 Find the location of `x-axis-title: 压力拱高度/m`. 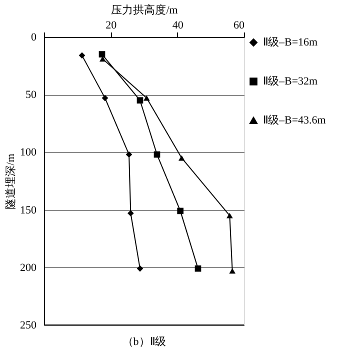

x-axis-title: 压力拱高度/m is located at coordinates (144, 10).